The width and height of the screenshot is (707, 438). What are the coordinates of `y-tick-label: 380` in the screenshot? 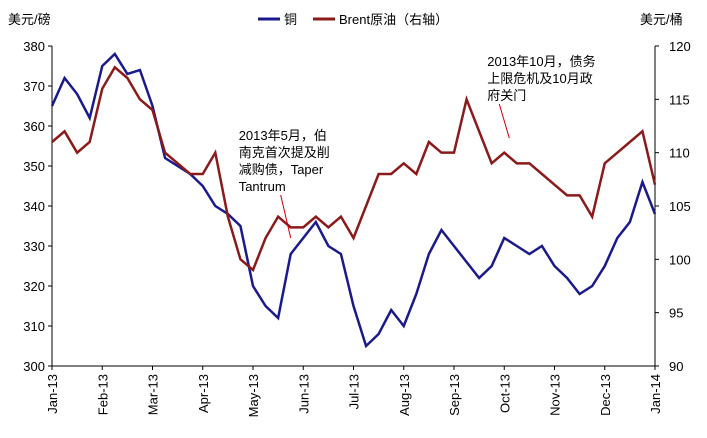 It's located at (34, 46).